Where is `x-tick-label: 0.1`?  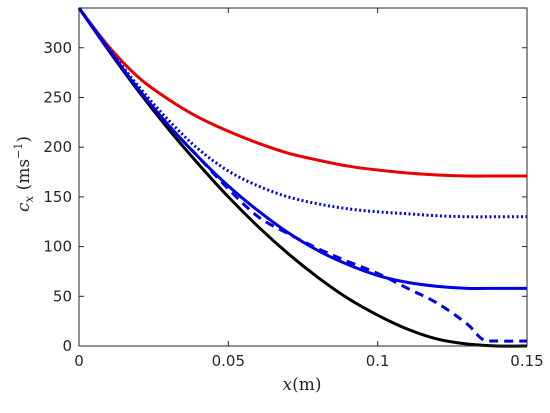 x-tick-label: 0.1 is located at coordinates (378, 361).